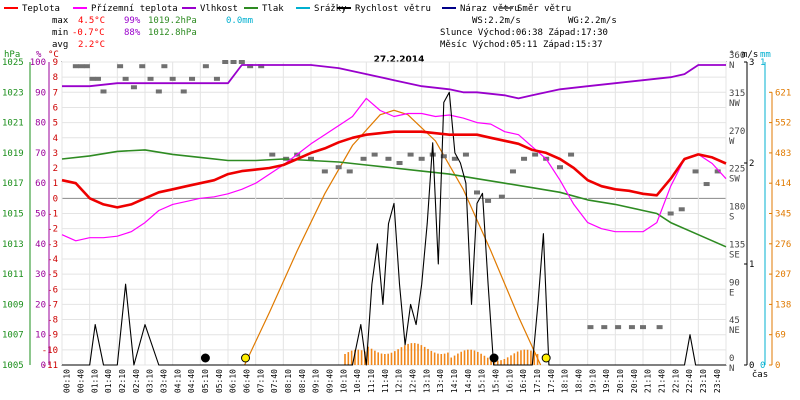 The height and width of the screenshot is (400, 800). I want to click on x-tick-label: 03:40, so click(163, 381).